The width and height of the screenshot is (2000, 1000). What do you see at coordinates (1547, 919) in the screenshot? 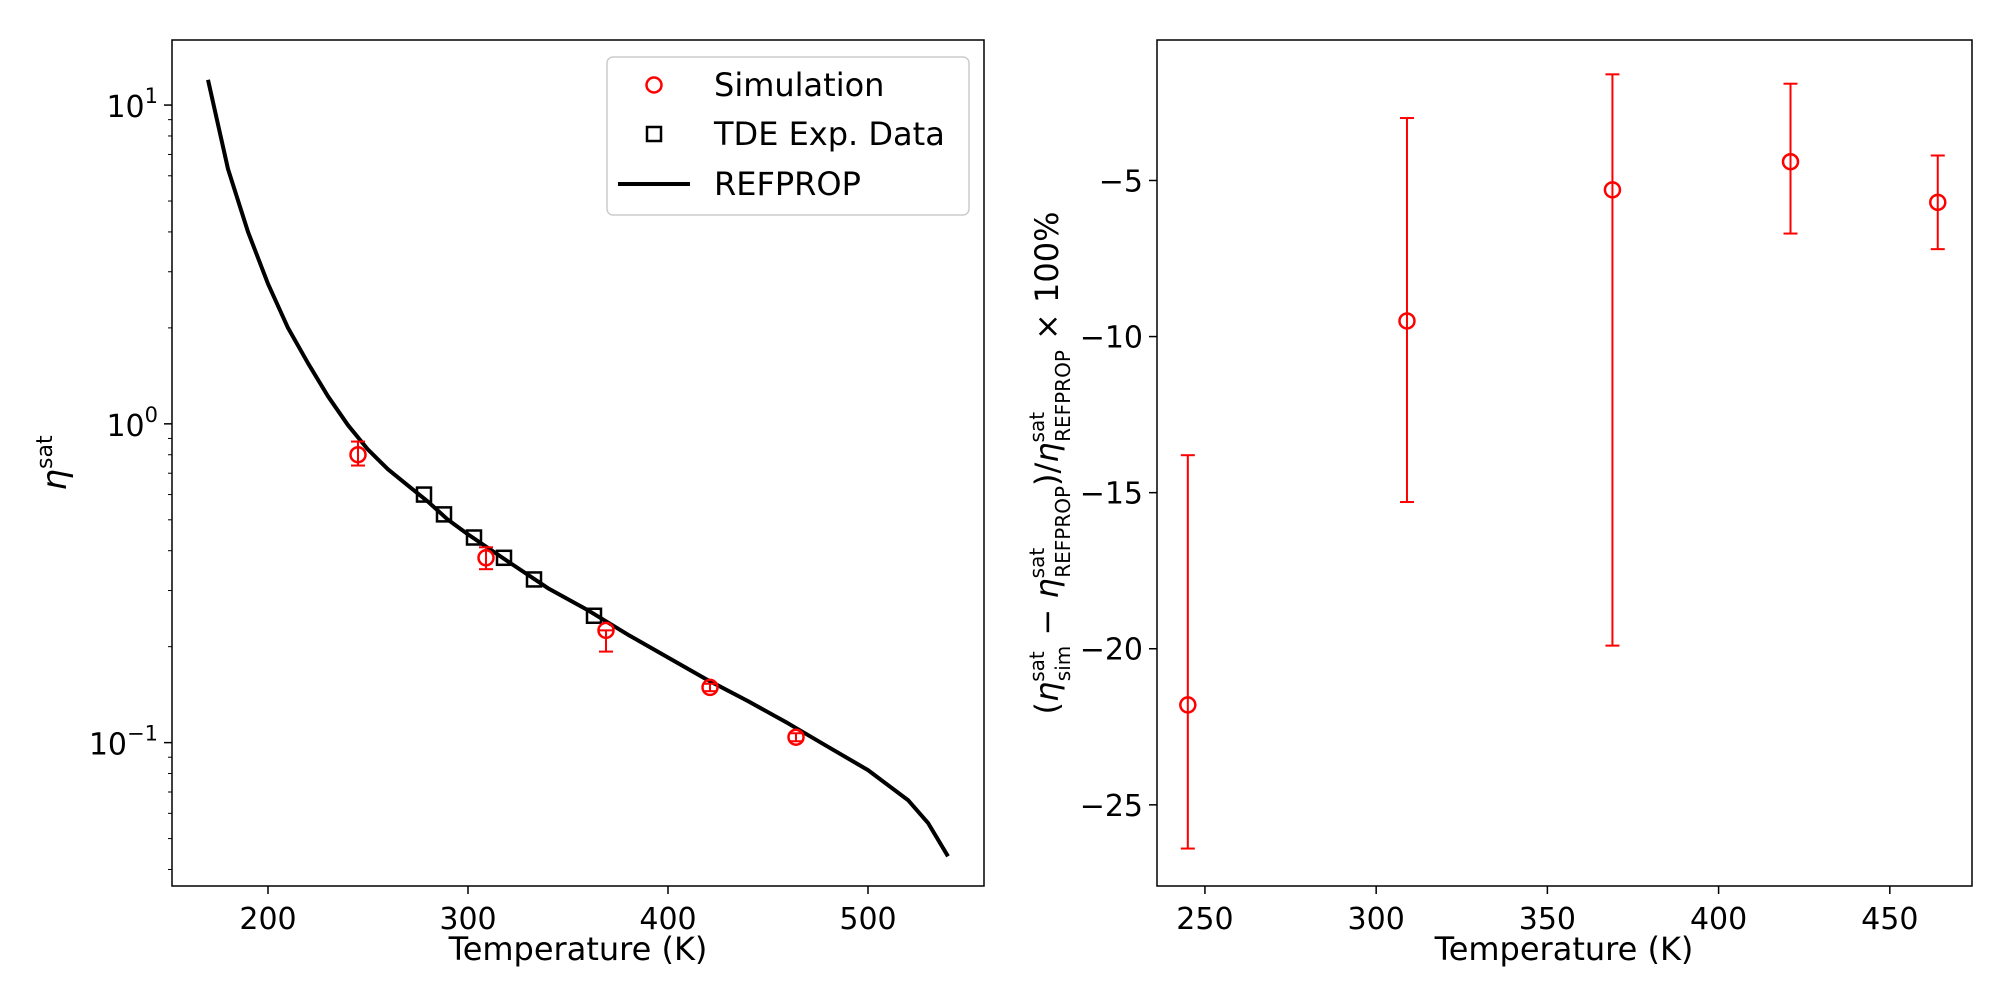
I see `right-x-tick-label: 350` at bounding box center [1547, 919].